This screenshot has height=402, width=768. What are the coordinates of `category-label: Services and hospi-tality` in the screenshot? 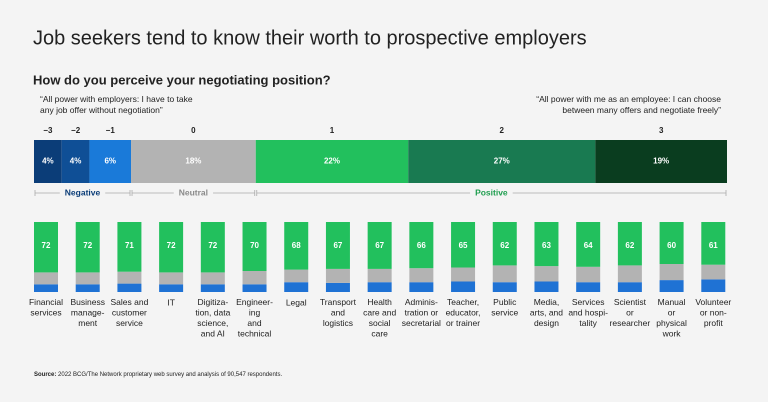 It's located at (588, 312).